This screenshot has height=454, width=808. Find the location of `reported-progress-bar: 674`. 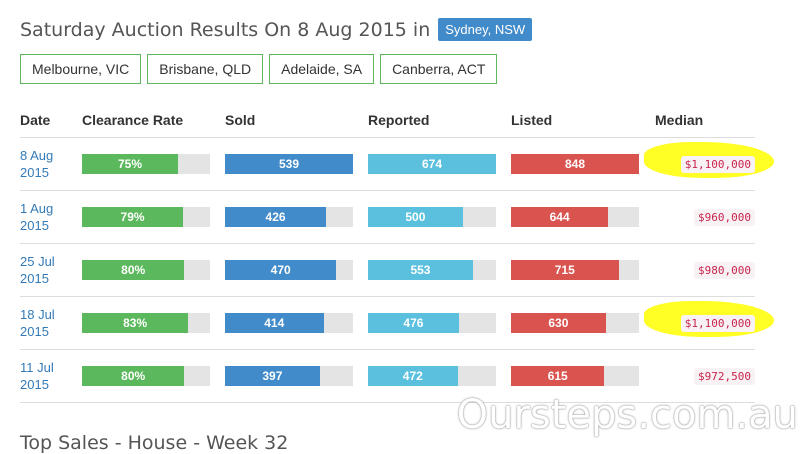

reported-progress-bar: 674 is located at coordinates (432, 164).